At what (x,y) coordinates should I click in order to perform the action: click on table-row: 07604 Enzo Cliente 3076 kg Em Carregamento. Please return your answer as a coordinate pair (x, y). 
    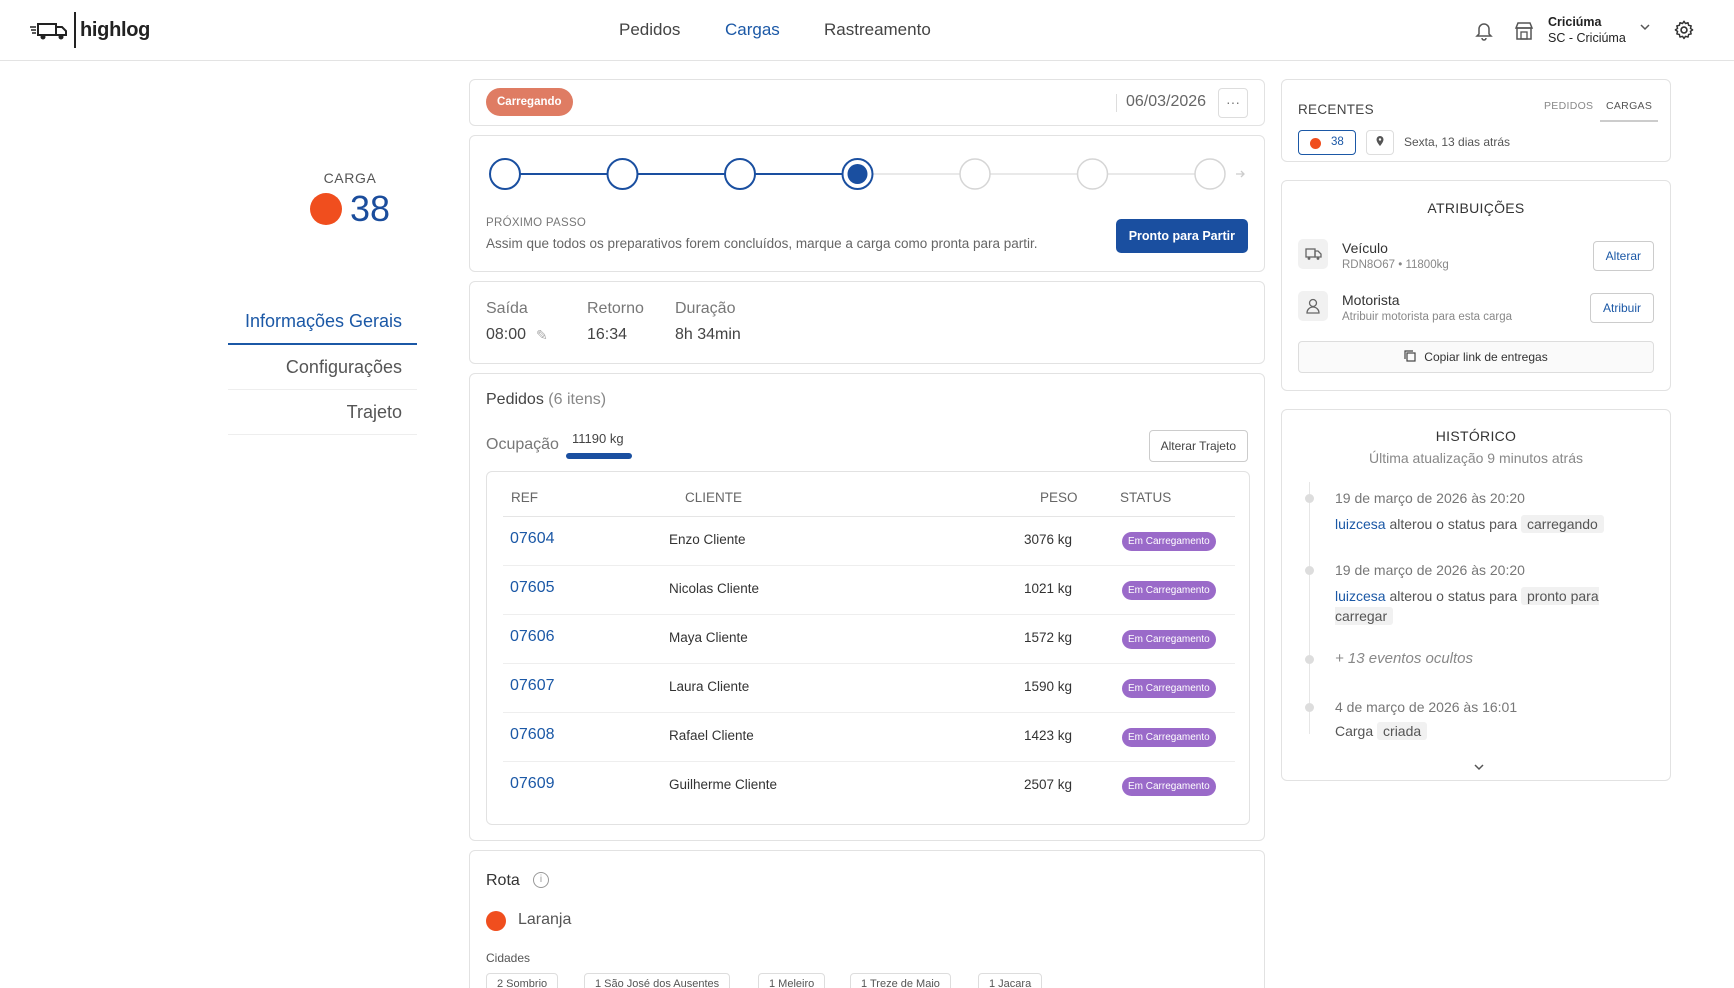
    Looking at the image, I should click on (869, 541).